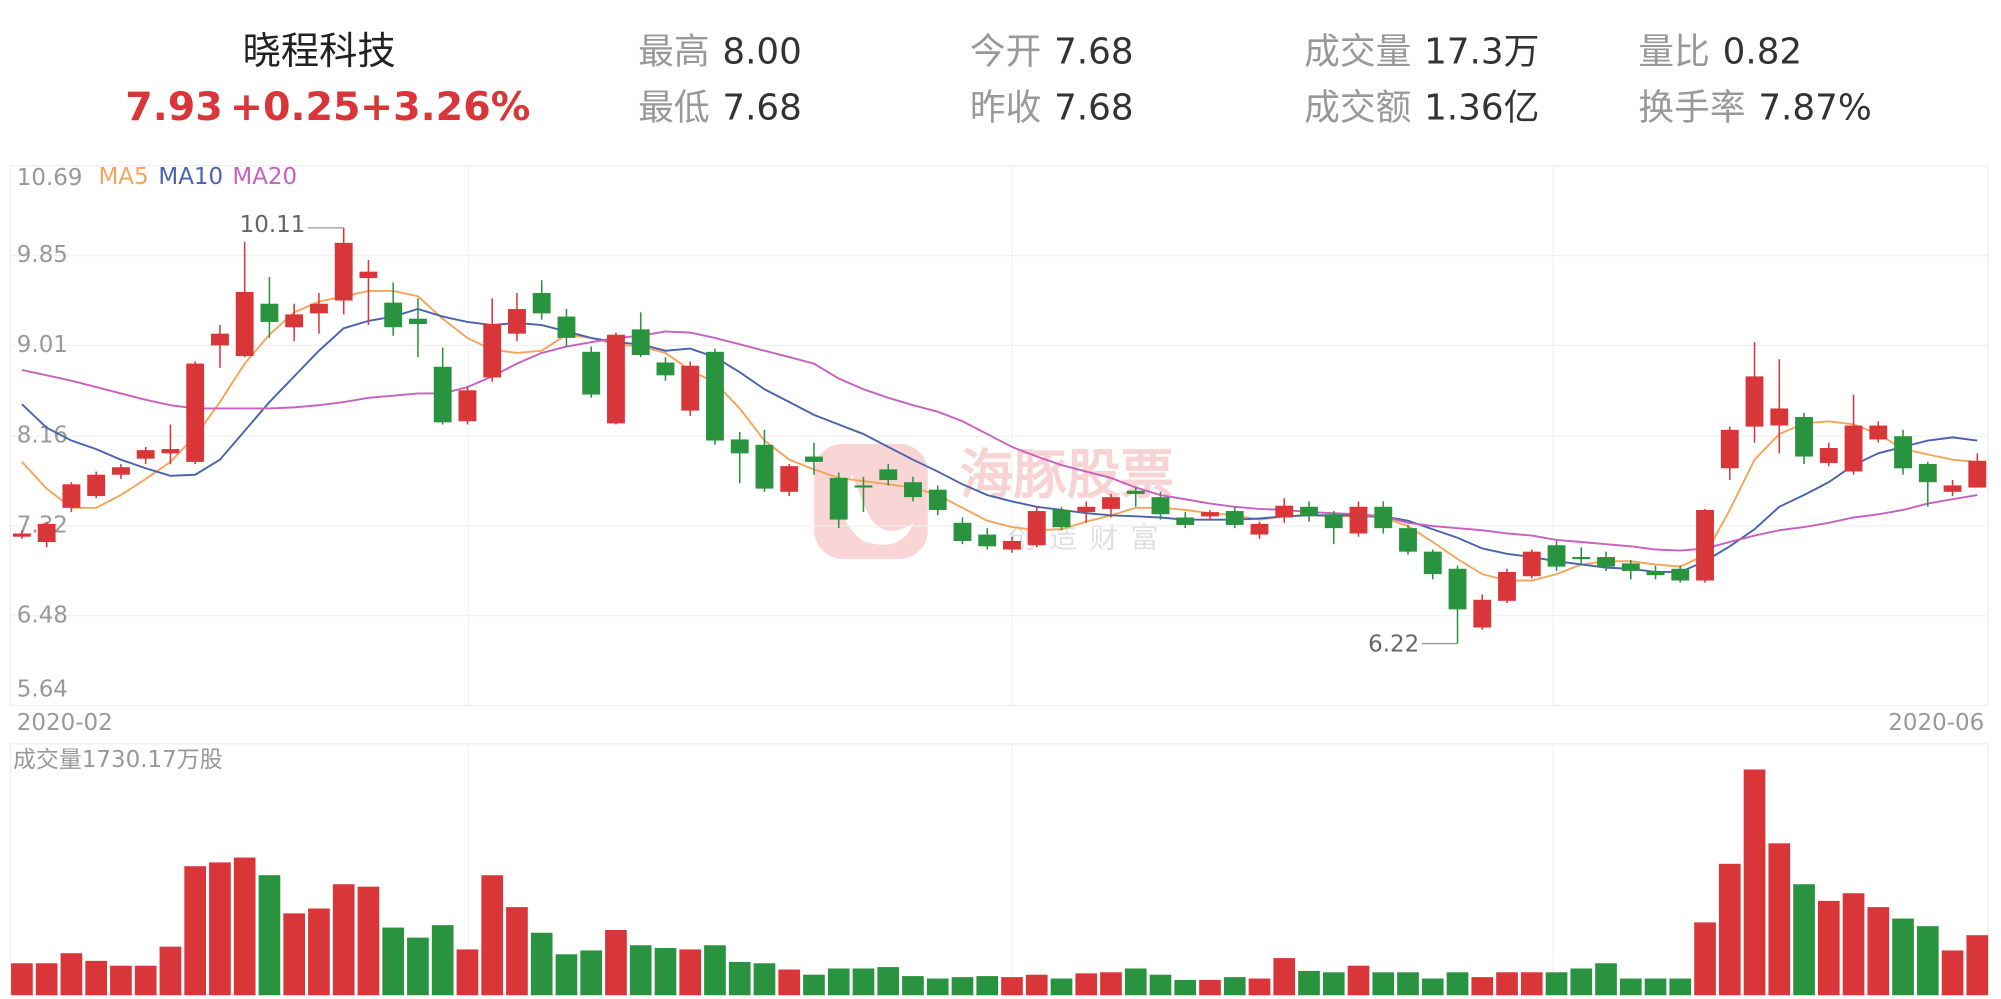  What do you see at coordinates (762, 108) in the screenshot?
I see `stat-value: 7.68` at bounding box center [762, 108].